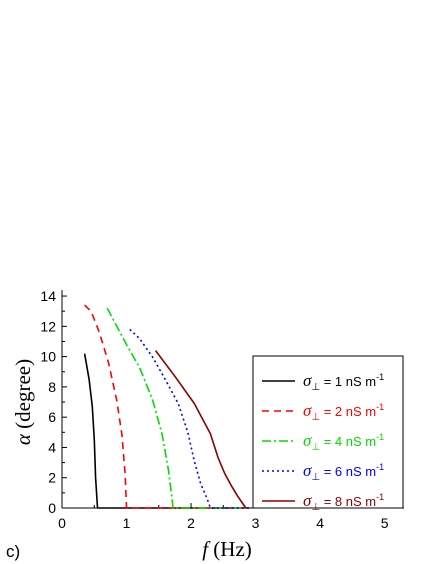 The image size is (436, 564). I want to click on y-axis-unit: (degree), so click(23, 396).